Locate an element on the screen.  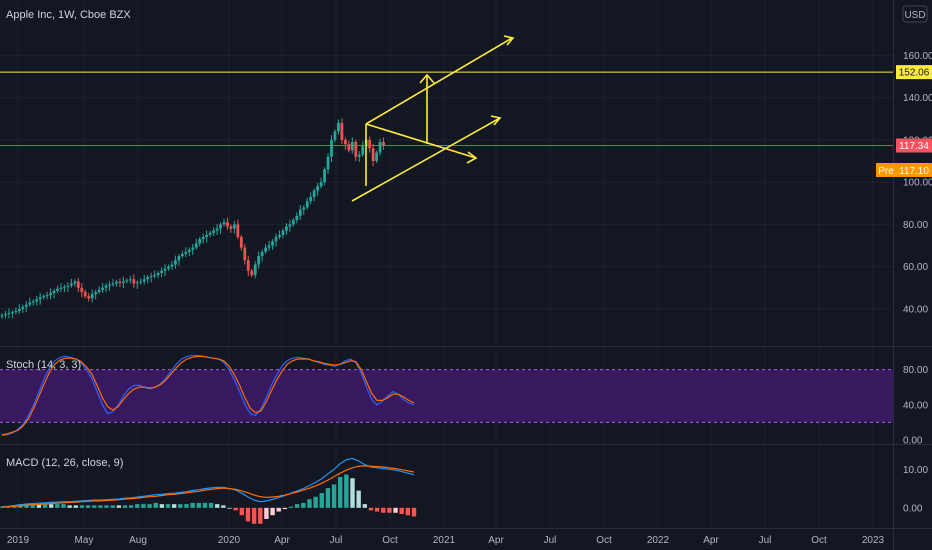
price-tick-label: 80.00 is located at coordinates (915, 225).